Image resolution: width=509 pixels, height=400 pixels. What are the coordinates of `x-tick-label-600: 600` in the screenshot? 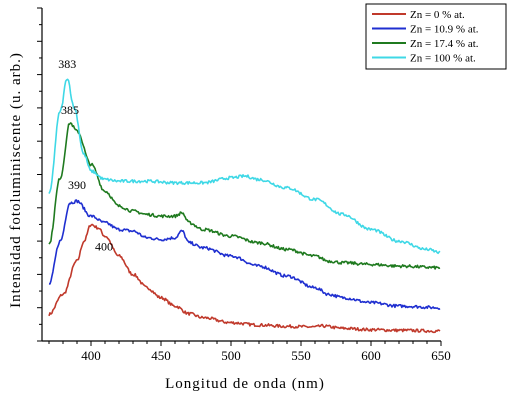 It's located at (371, 355).